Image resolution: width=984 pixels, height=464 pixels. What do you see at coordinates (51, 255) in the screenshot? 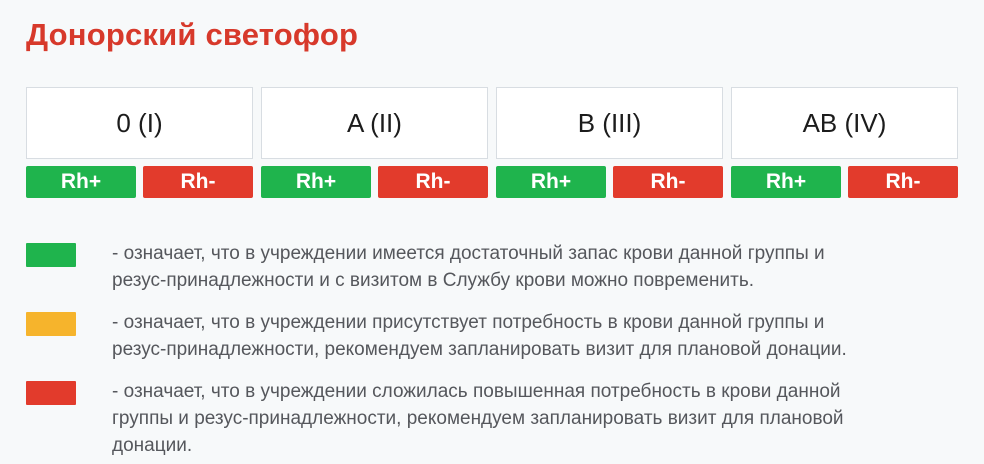
I see `green-status-swatch` at bounding box center [51, 255].